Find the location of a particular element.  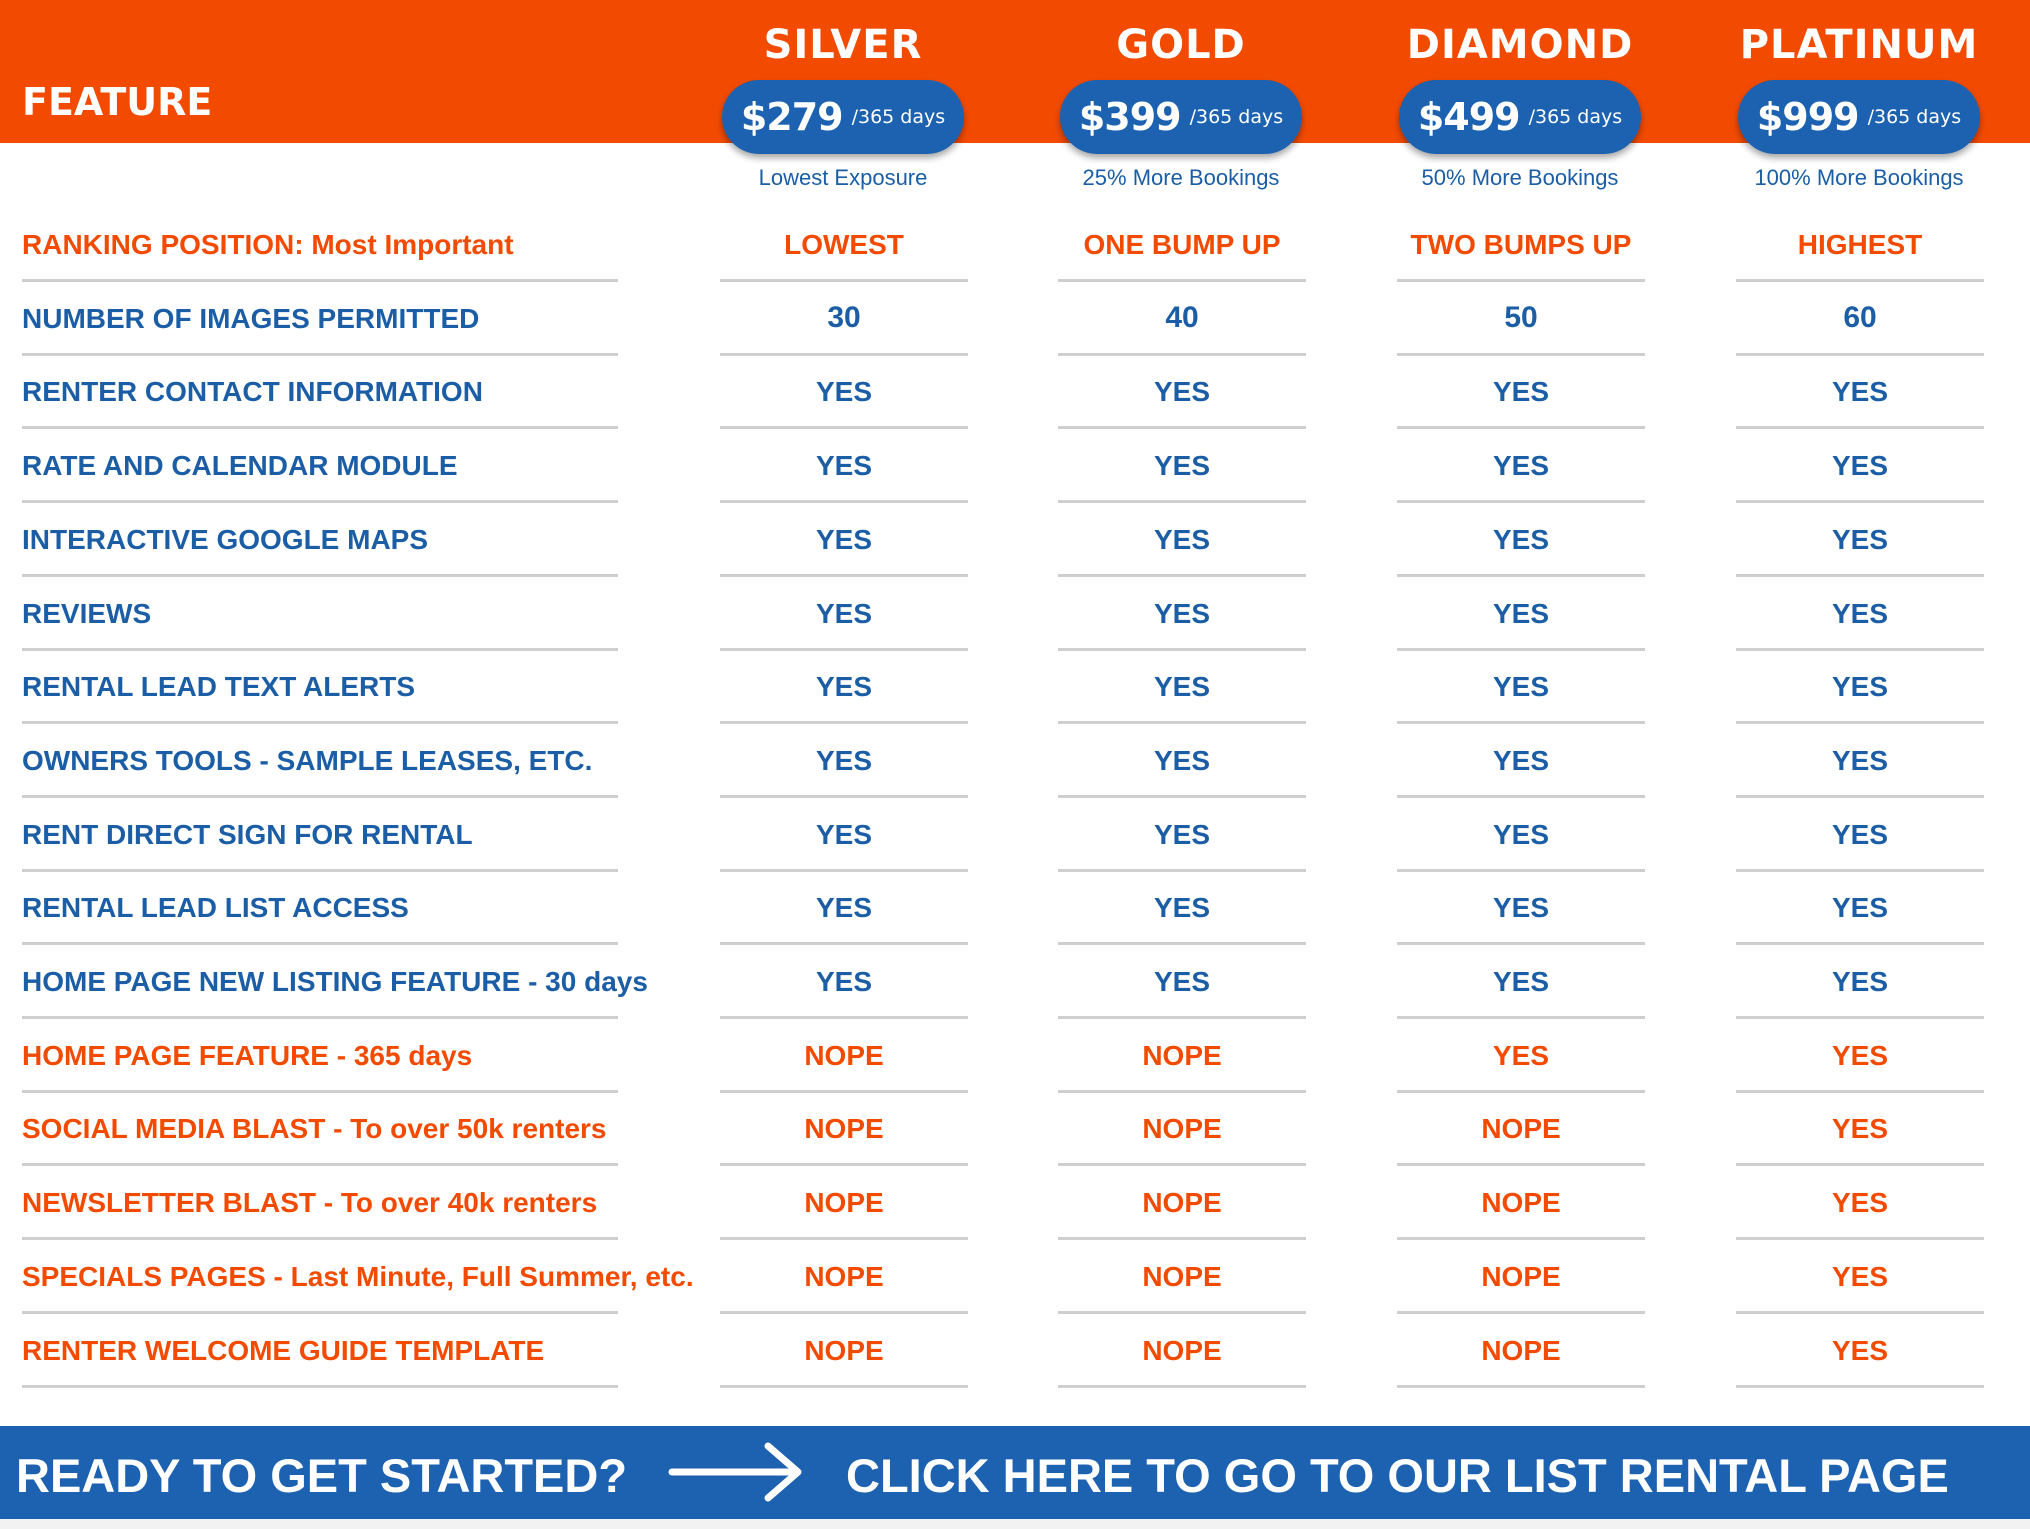

plan-tagline: 100% More Bookings is located at coordinates (1859, 177).